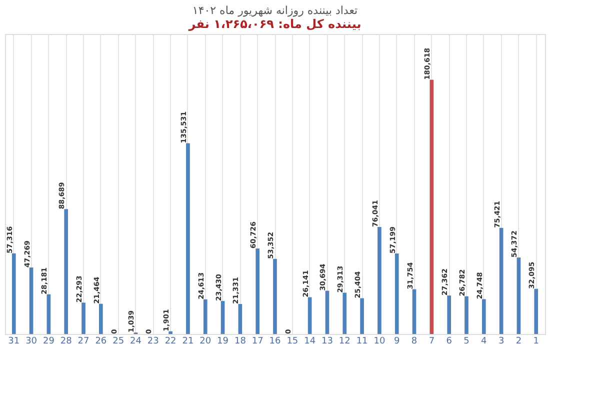 This screenshot has width=600, height=400. I want to click on x-tick-label: 20, so click(206, 341).